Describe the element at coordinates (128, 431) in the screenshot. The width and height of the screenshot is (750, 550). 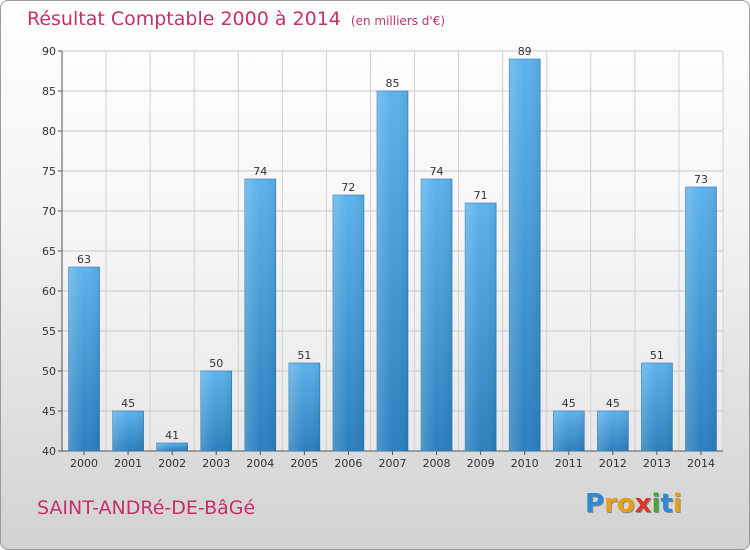
I see `bar-shine-2001` at that location.